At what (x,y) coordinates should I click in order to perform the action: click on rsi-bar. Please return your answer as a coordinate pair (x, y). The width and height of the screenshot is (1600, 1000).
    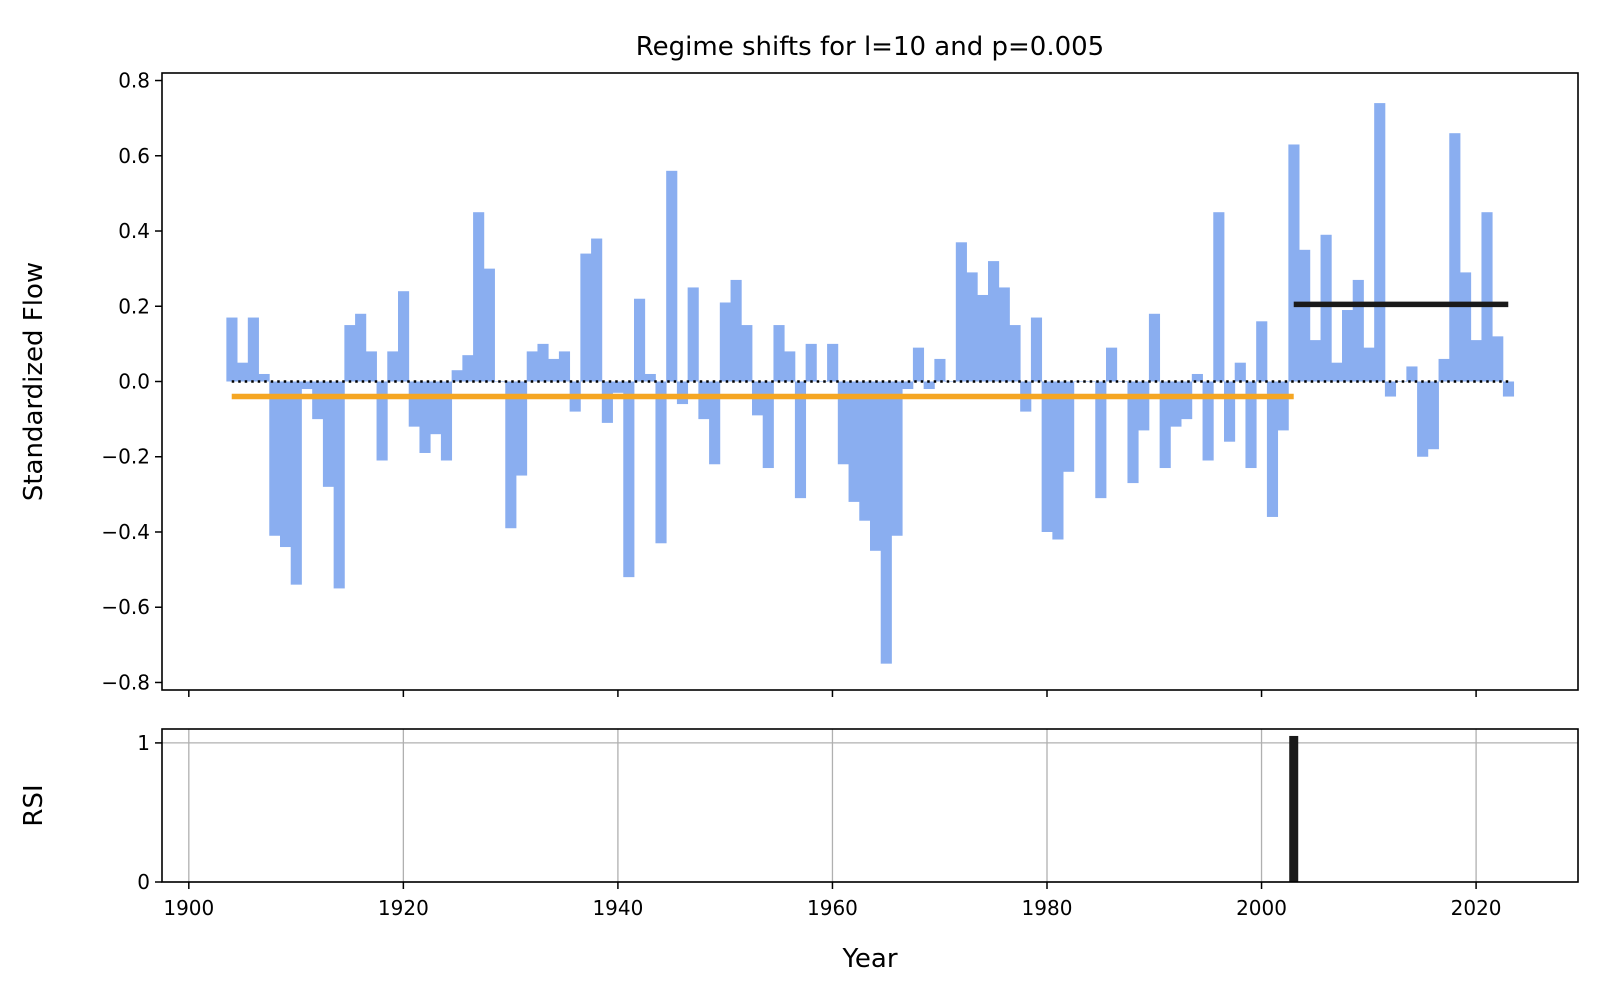
    Looking at the image, I should click on (1294, 808).